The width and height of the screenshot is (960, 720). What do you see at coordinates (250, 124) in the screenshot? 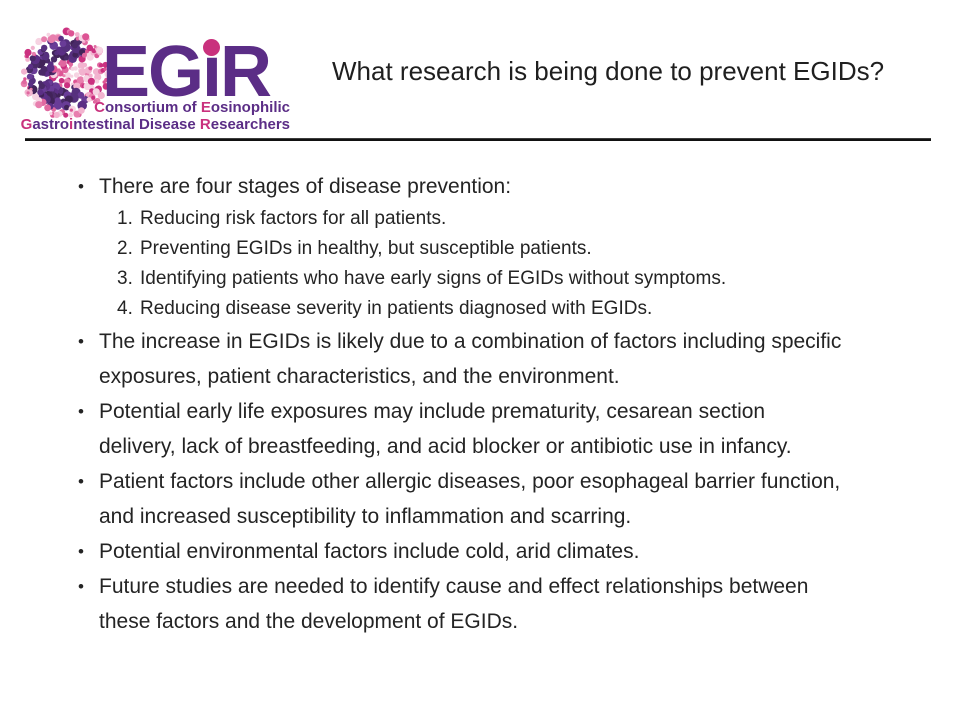
I see `tagline-letter-run: esearchers` at bounding box center [250, 124].